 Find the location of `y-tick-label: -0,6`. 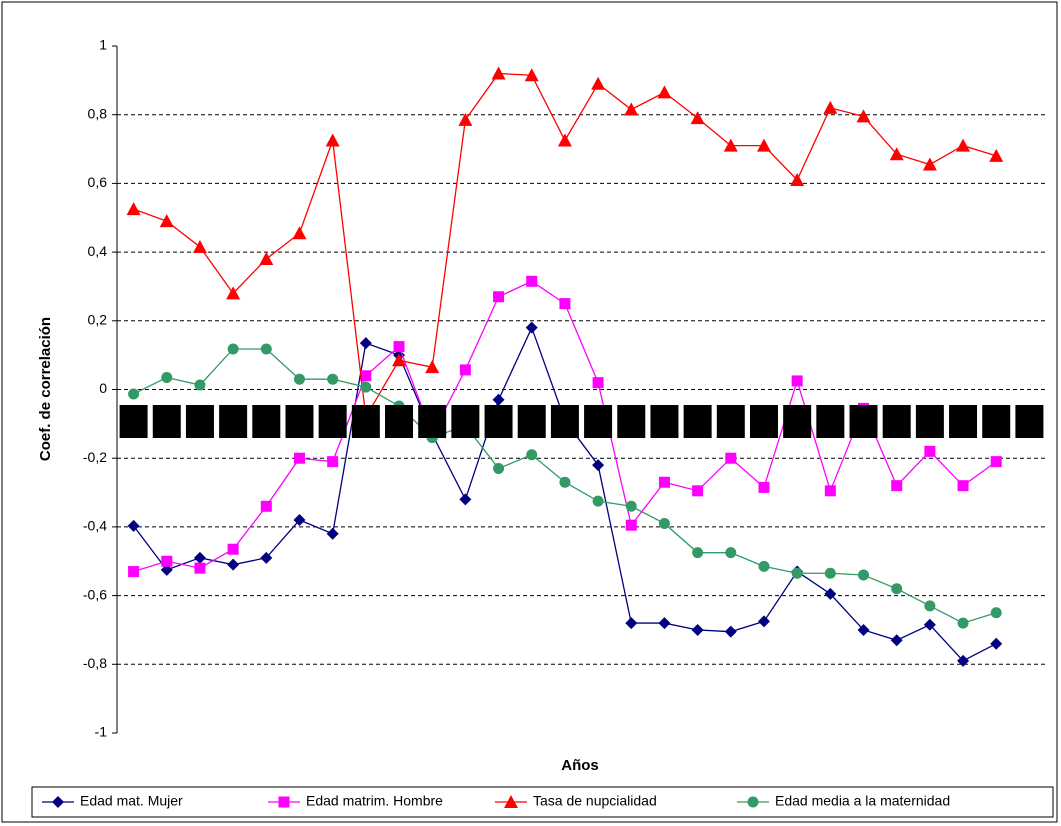

y-tick-label: -0,6 is located at coordinates (95, 594).